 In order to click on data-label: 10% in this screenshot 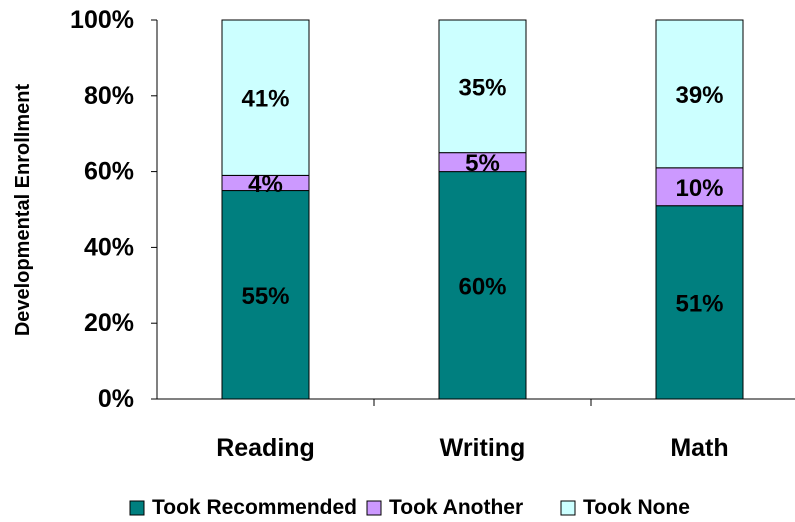, I will do `click(699, 188)`.